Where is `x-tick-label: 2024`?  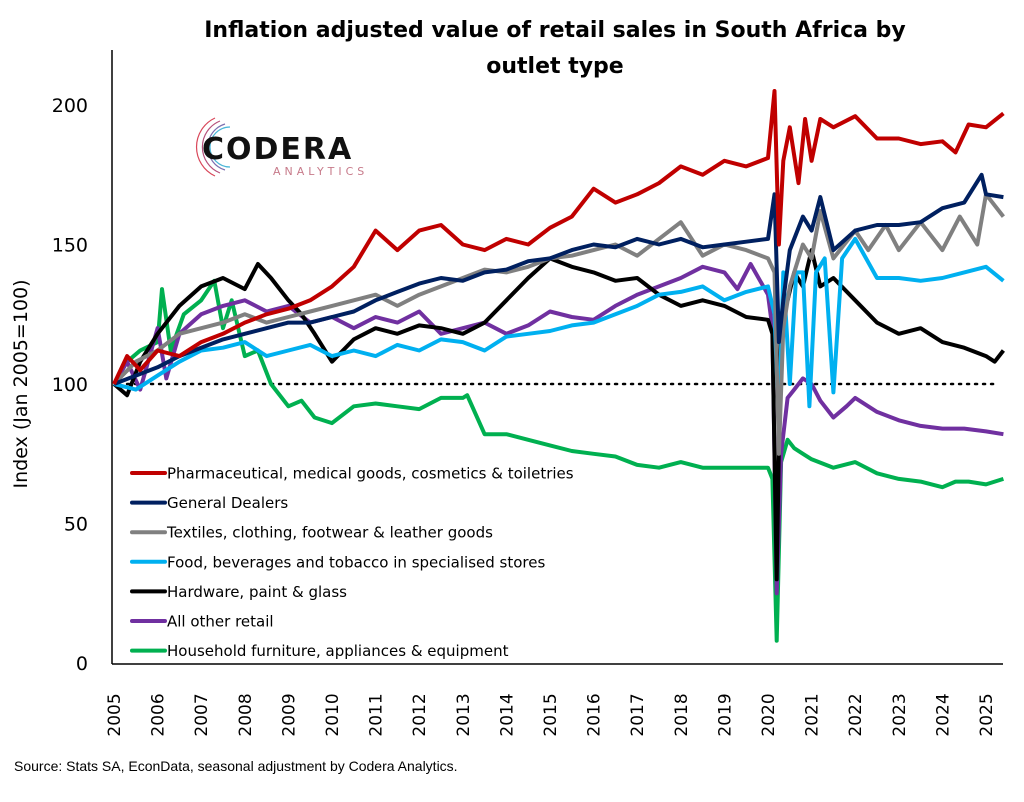
x-tick-label: 2024 is located at coordinates (943, 714).